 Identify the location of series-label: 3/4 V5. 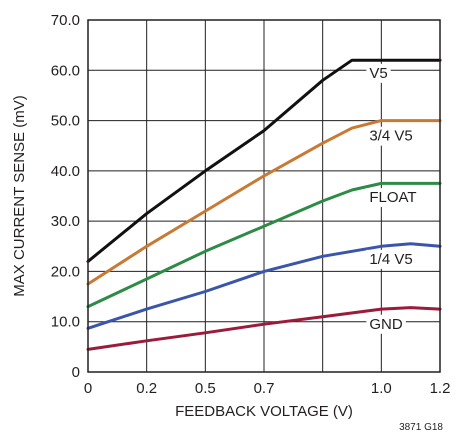
(390, 136).